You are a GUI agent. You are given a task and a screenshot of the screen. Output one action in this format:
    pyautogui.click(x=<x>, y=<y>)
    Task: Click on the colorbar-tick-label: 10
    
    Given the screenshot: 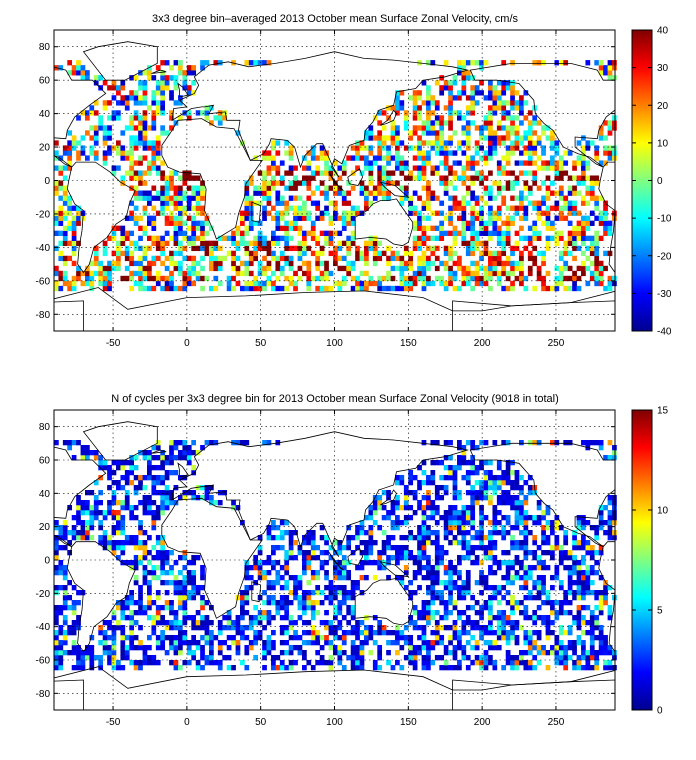 What is the action you would take?
    pyautogui.click(x=663, y=511)
    